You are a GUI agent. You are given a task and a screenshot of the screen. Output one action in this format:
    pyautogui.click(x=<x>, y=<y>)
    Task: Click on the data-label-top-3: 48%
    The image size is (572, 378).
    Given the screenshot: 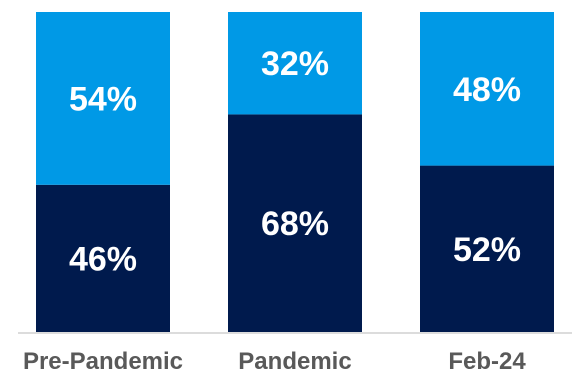 What is the action you would take?
    pyautogui.click(x=487, y=90)
    